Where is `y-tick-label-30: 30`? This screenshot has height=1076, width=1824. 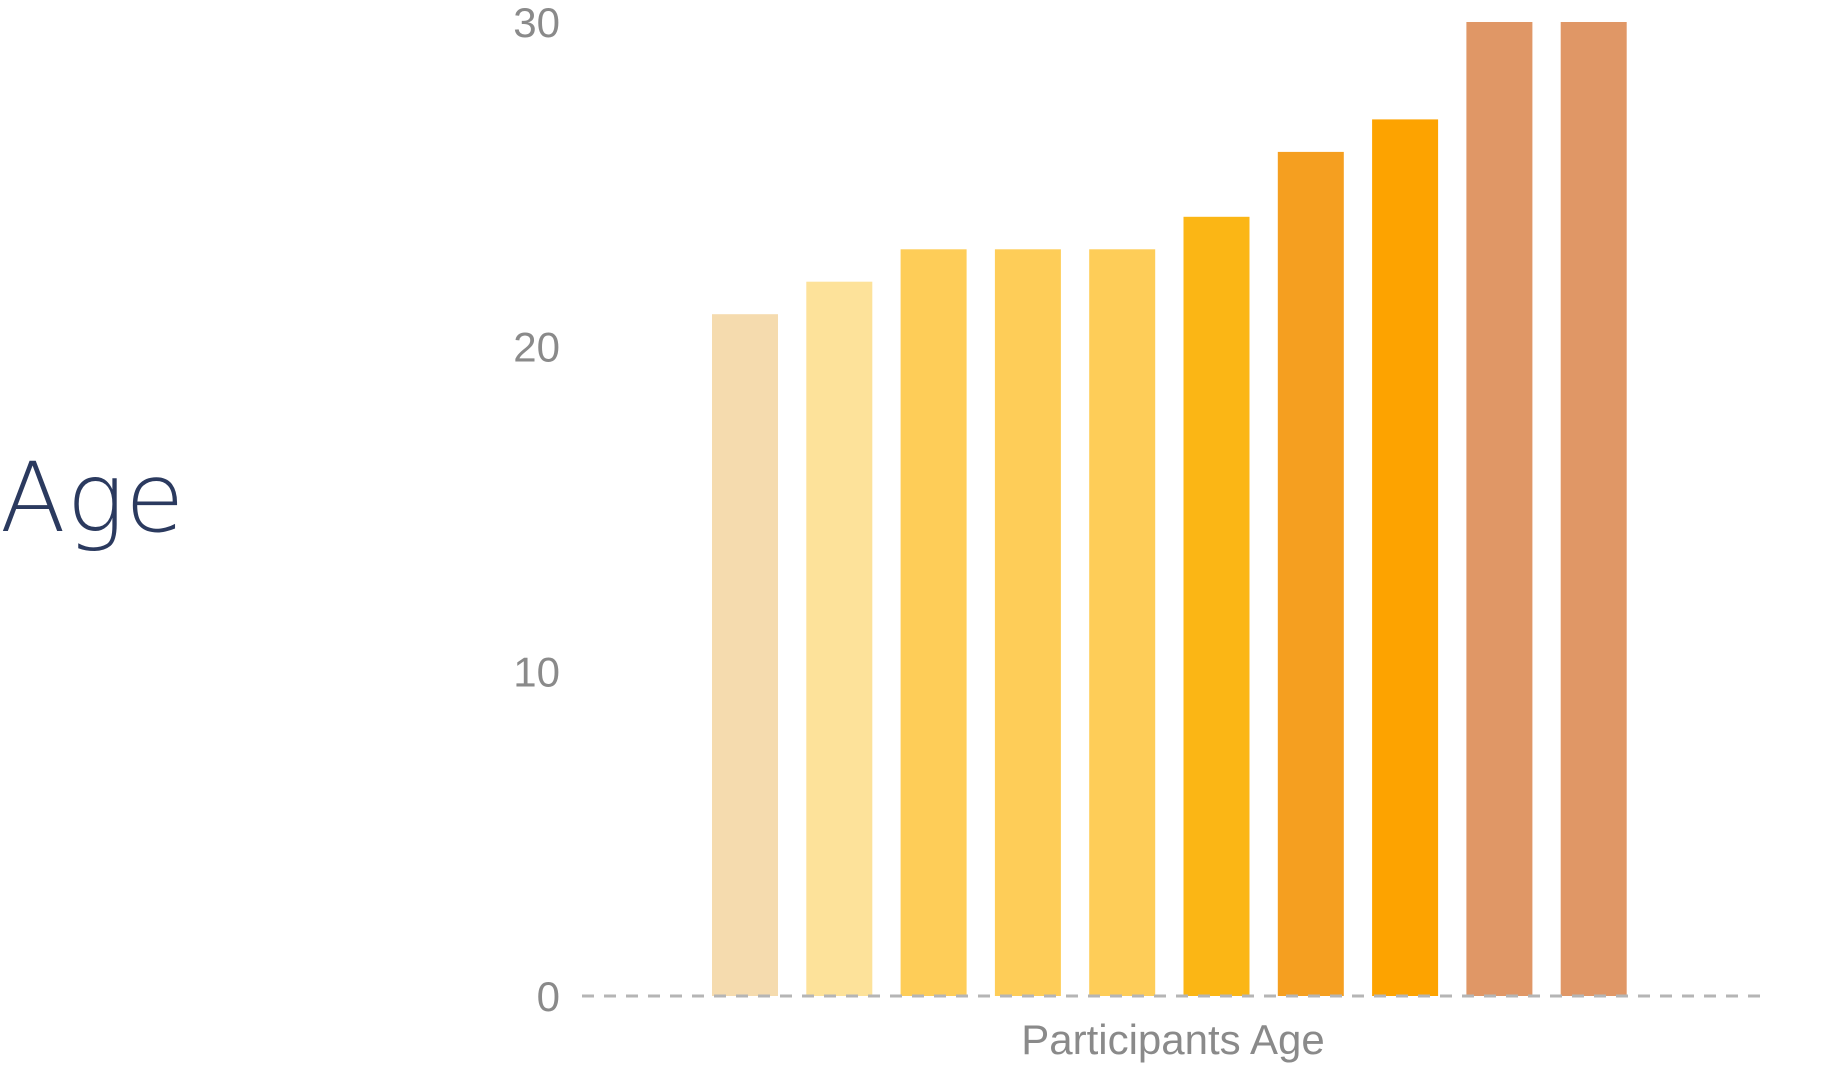
y-tick-label-30: 30 is located at coordinates (536, 23).